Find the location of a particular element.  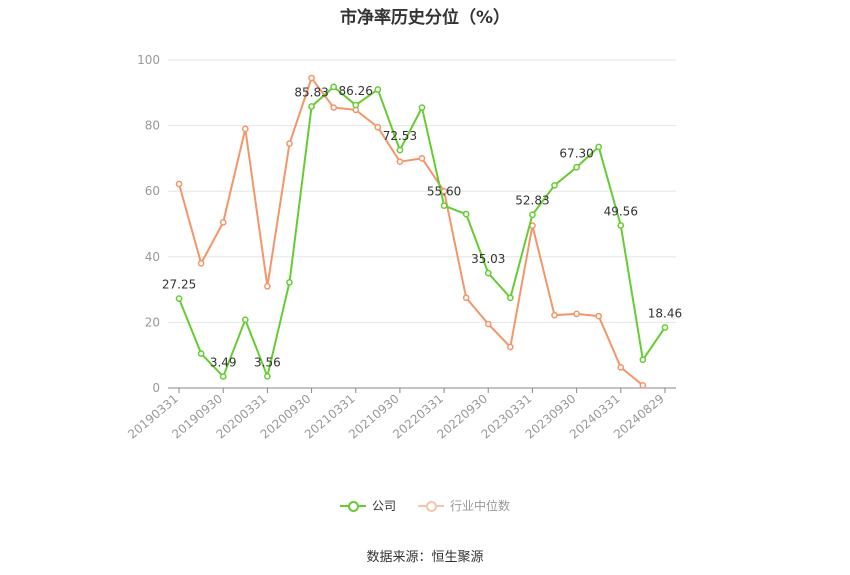

data-label: 49.56 is located at coordinates (621, 211).